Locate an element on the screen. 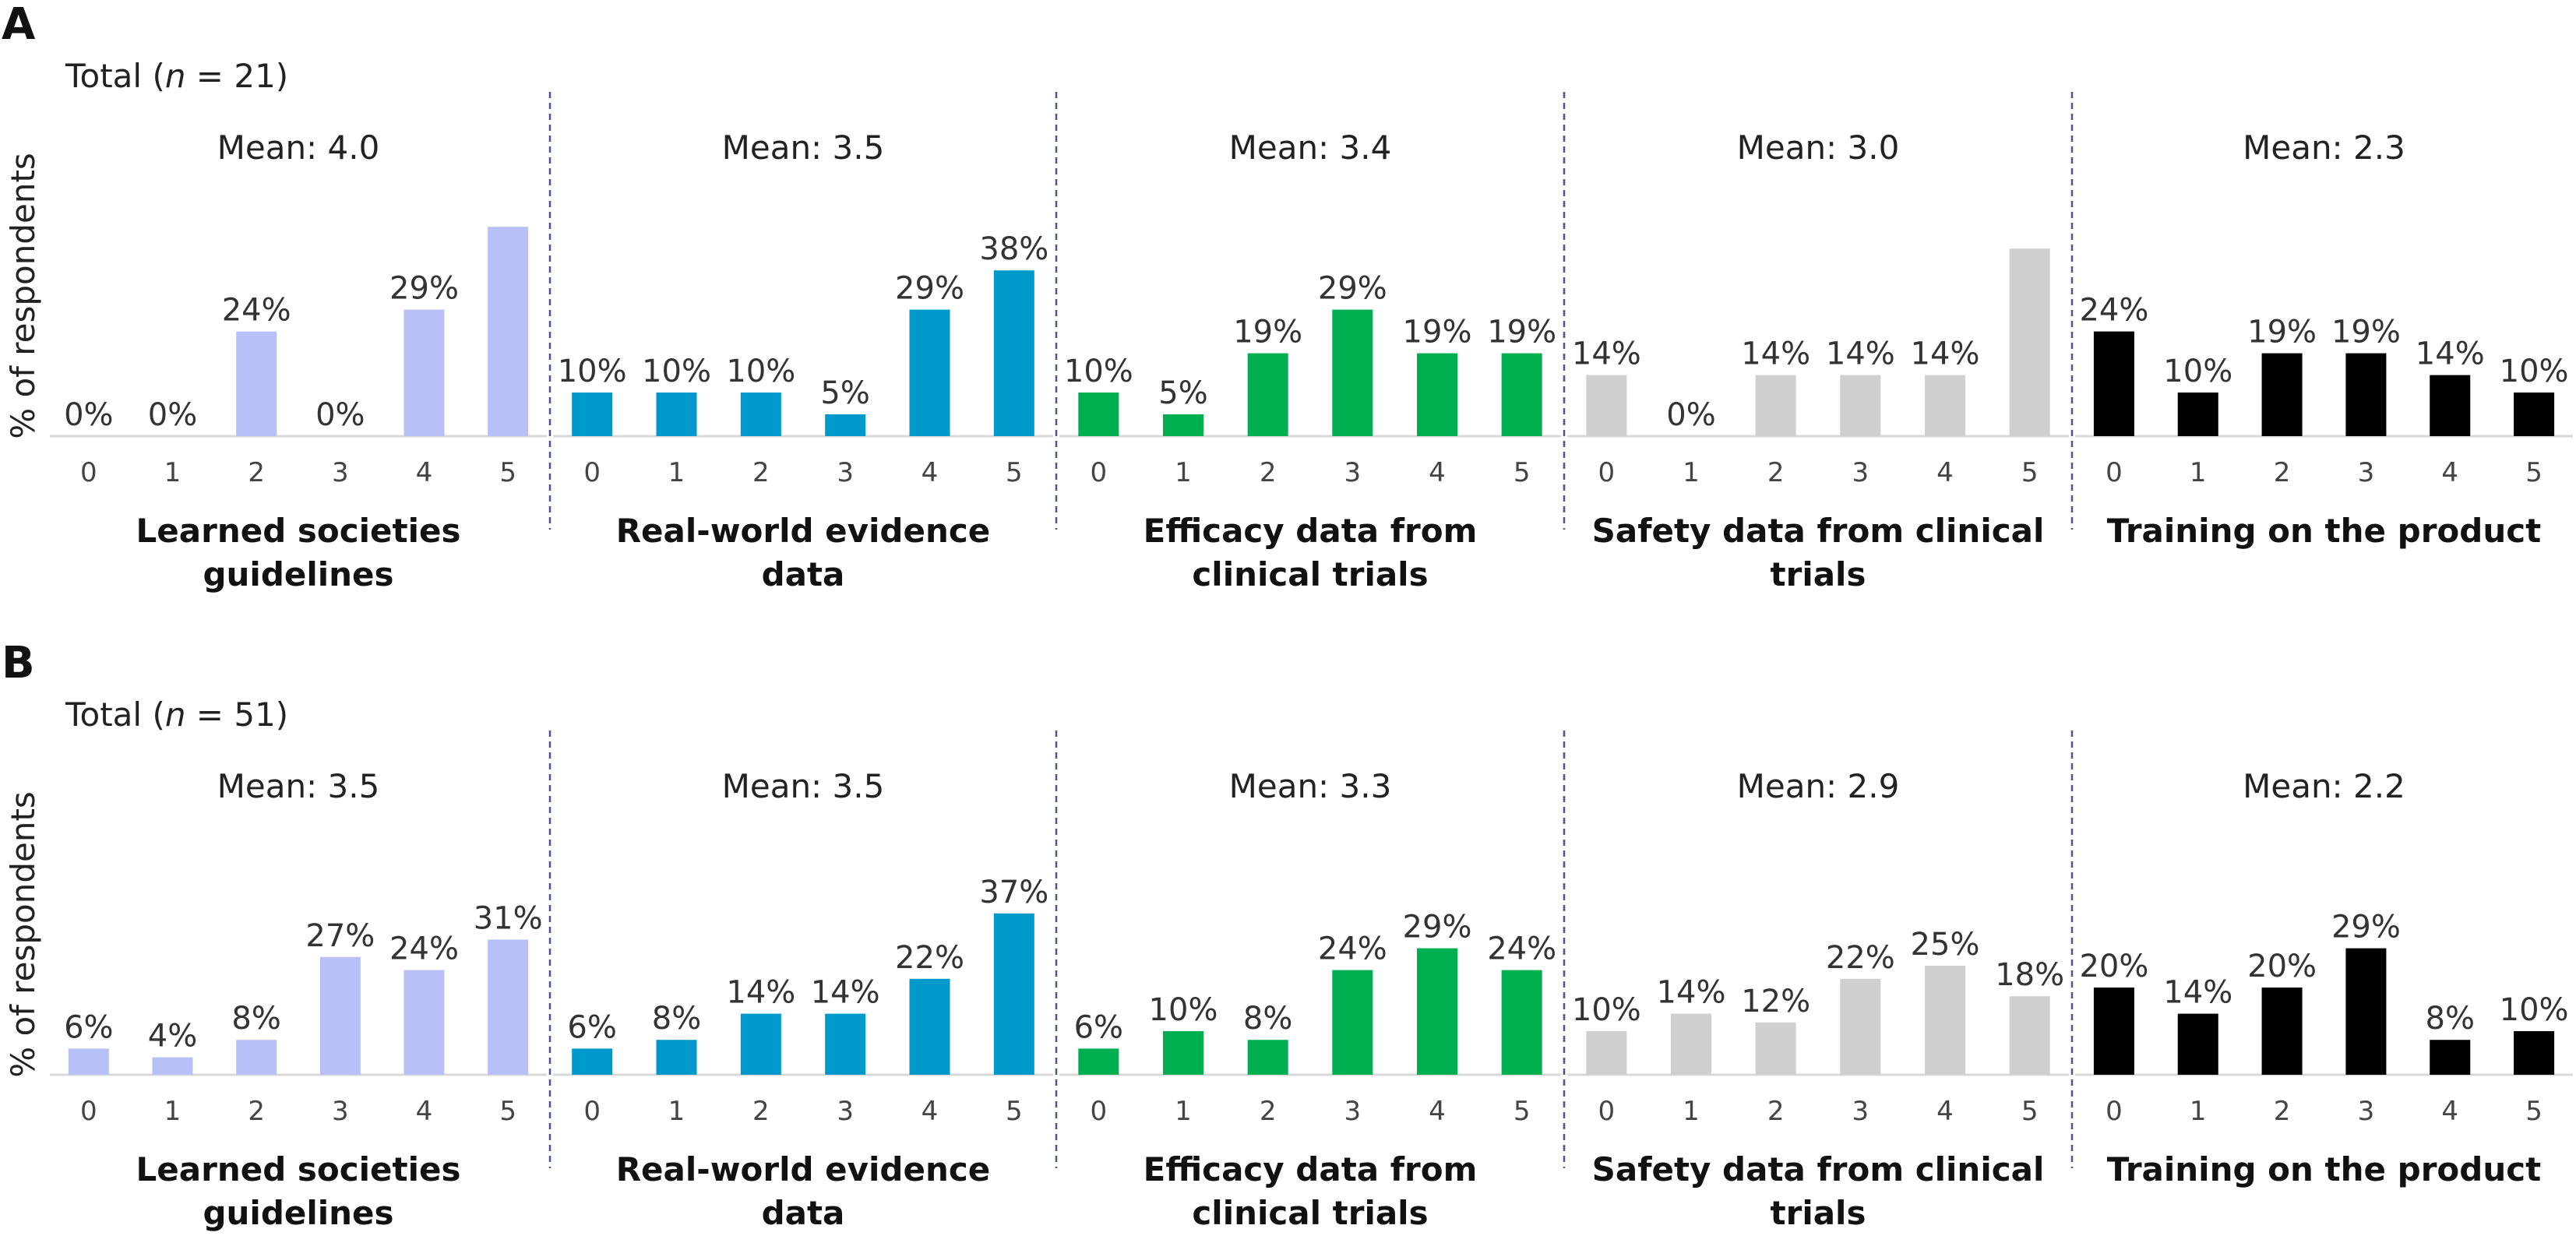 The width and height of the screenshot is (2576, 1257). total-label-n: n is located at coordinates (175, 714).